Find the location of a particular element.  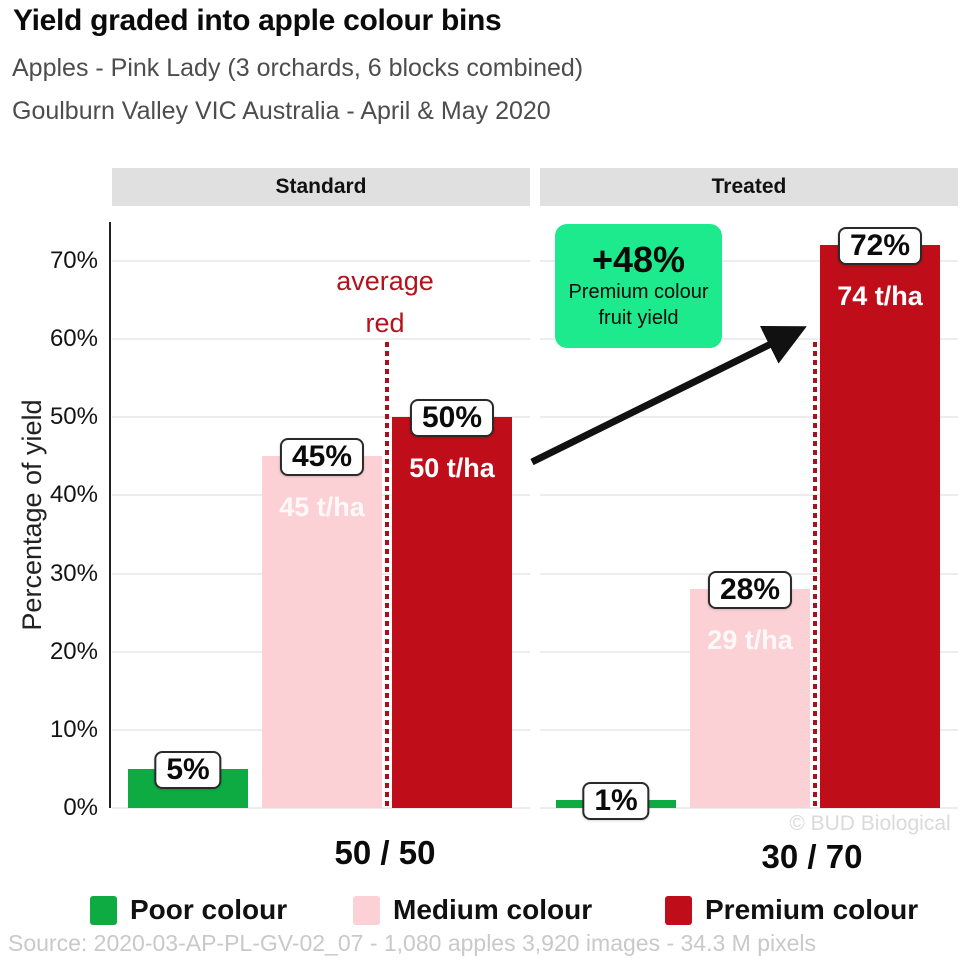

facet-header-standard: Standard is located at coordinates (321, 187).